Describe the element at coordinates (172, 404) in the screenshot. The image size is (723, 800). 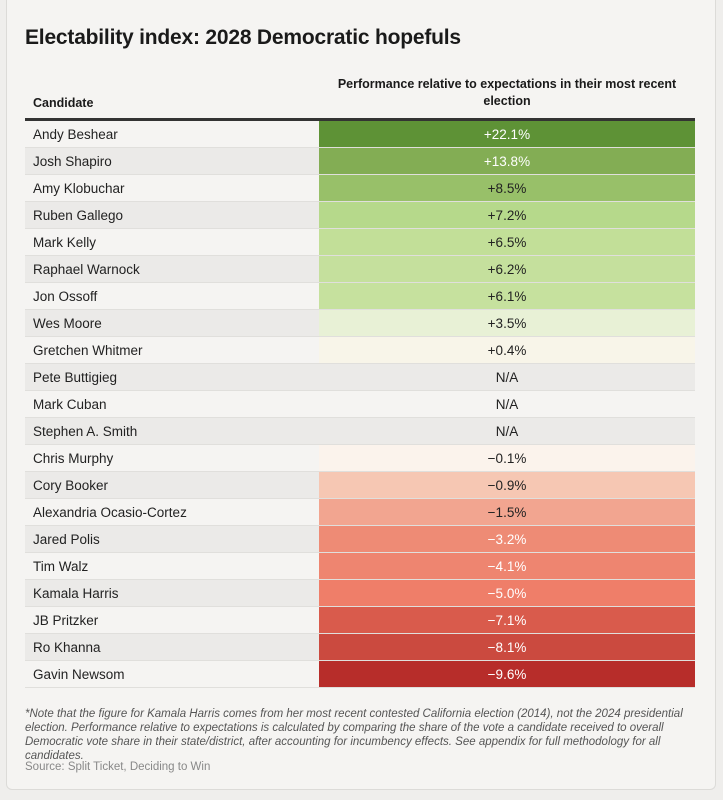
I see `candidate-name: Mark Cuban` at that location.